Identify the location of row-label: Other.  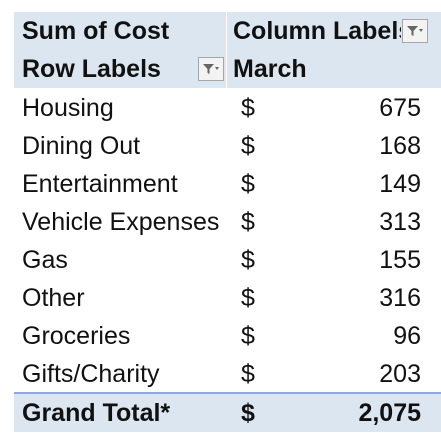
(53, 297).